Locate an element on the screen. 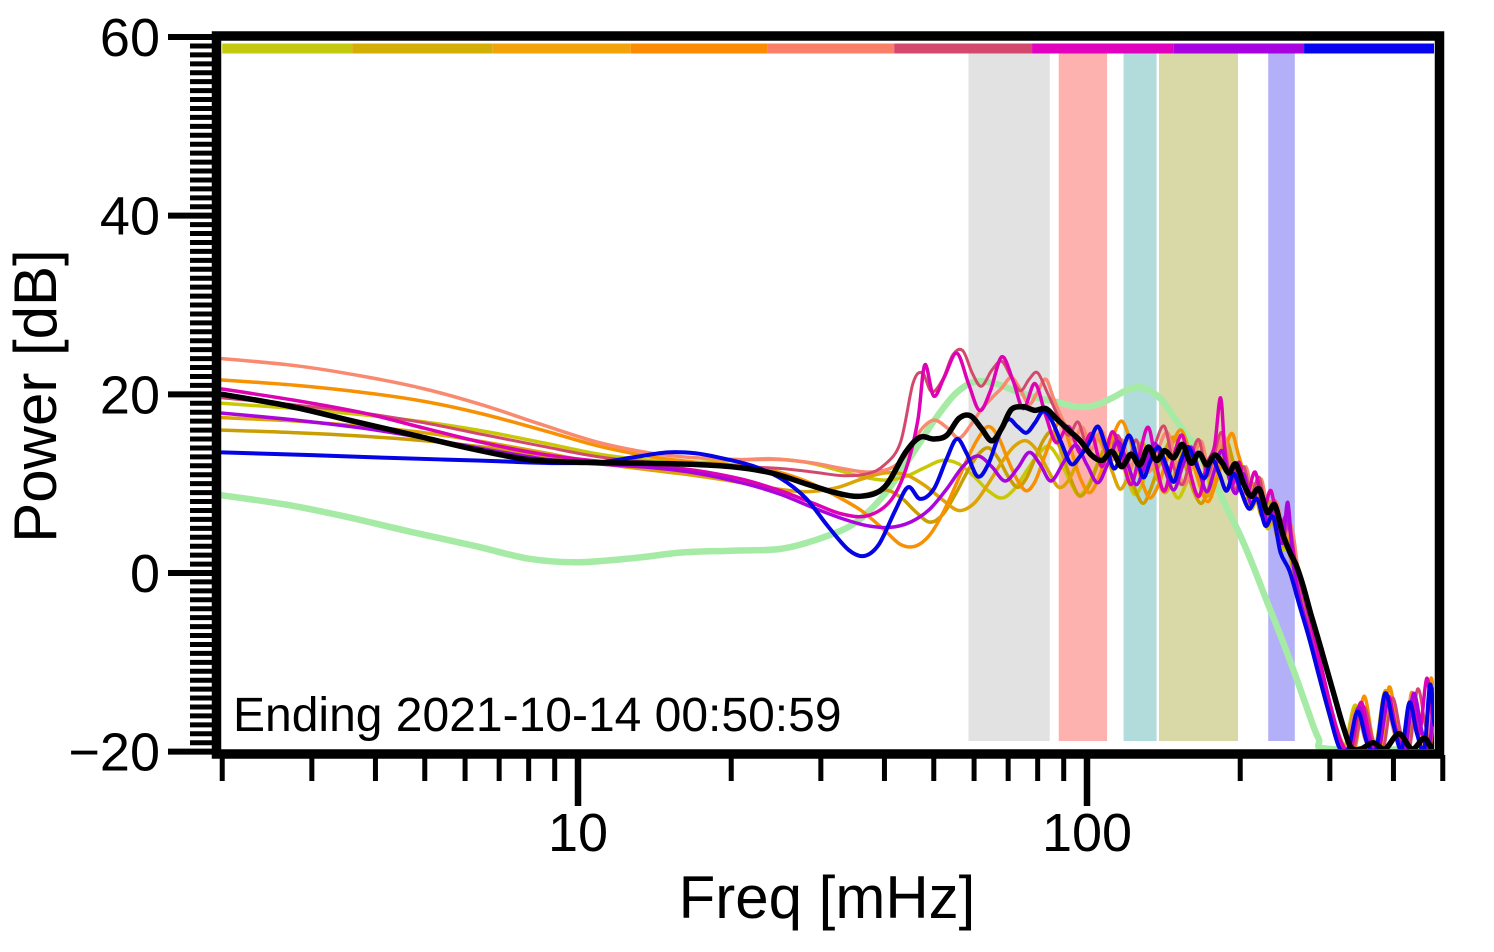 Image resolution: width=1494 pixels, height=952 pixels. pink-band is located at coordinates (1083, 397).